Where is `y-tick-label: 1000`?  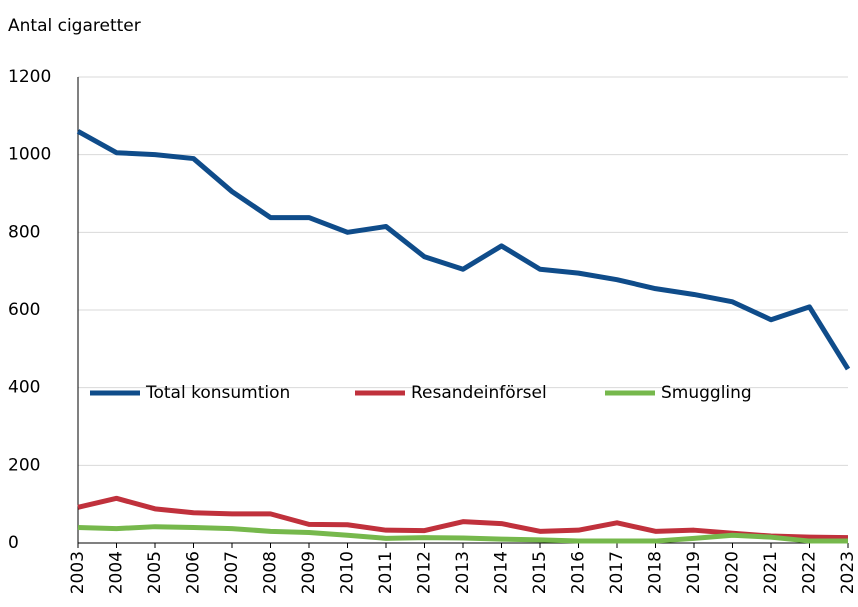
y-tick-label: 1000 is located at coordinates (29, 155).